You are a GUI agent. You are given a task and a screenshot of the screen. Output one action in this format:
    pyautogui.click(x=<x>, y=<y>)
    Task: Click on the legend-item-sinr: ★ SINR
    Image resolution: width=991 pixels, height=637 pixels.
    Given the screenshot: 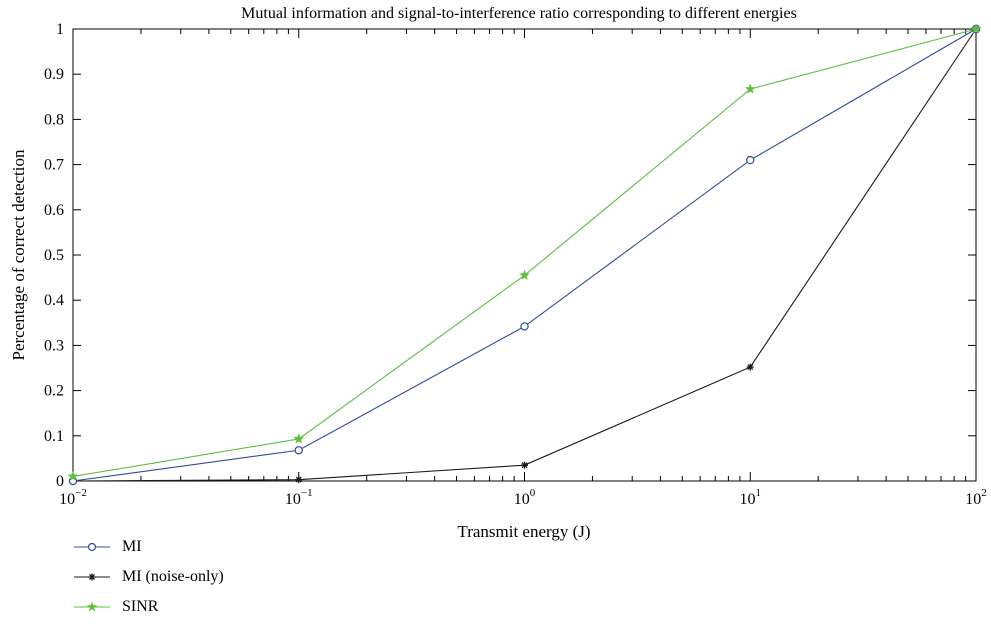 What is the action you would take?
    pyautogui.click(x=148, y=607)
    